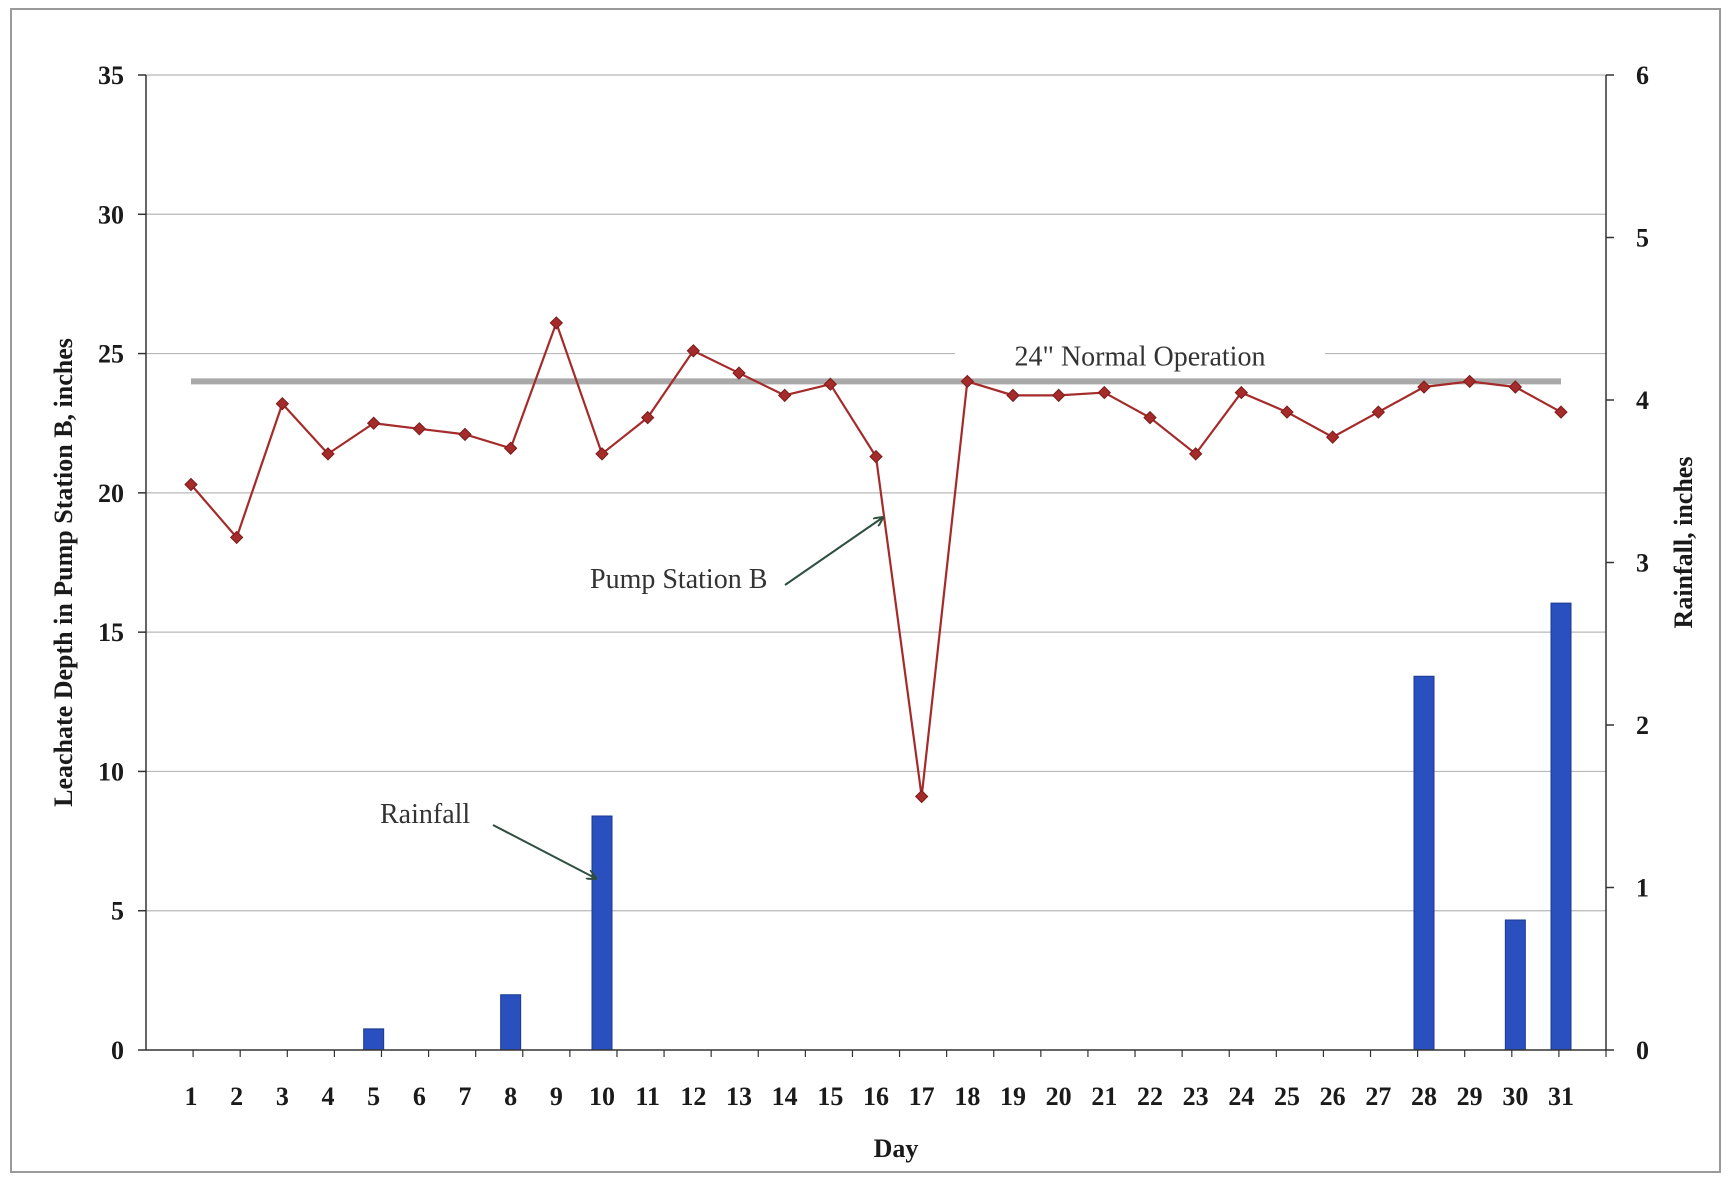 The image size is (1733, 1181). Describe the element at coordinates (1150, 1096) in the screenshot. I see `x-tick-label: 22` at that location.